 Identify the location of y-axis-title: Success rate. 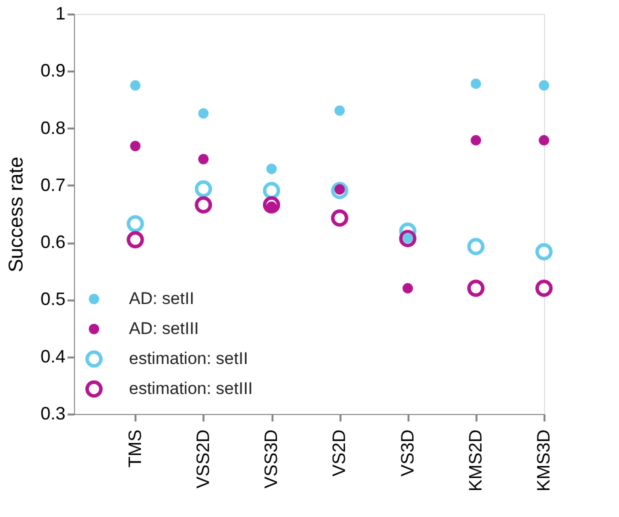
(16, 214).